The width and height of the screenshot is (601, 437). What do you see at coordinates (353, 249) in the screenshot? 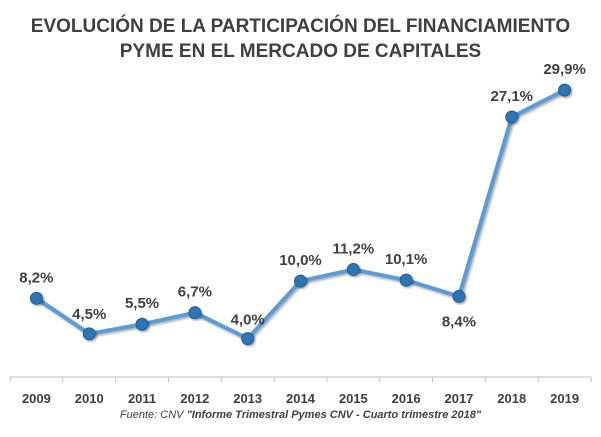
I see `data-label-2015: 11,2%` at bounding box center [353, 249].